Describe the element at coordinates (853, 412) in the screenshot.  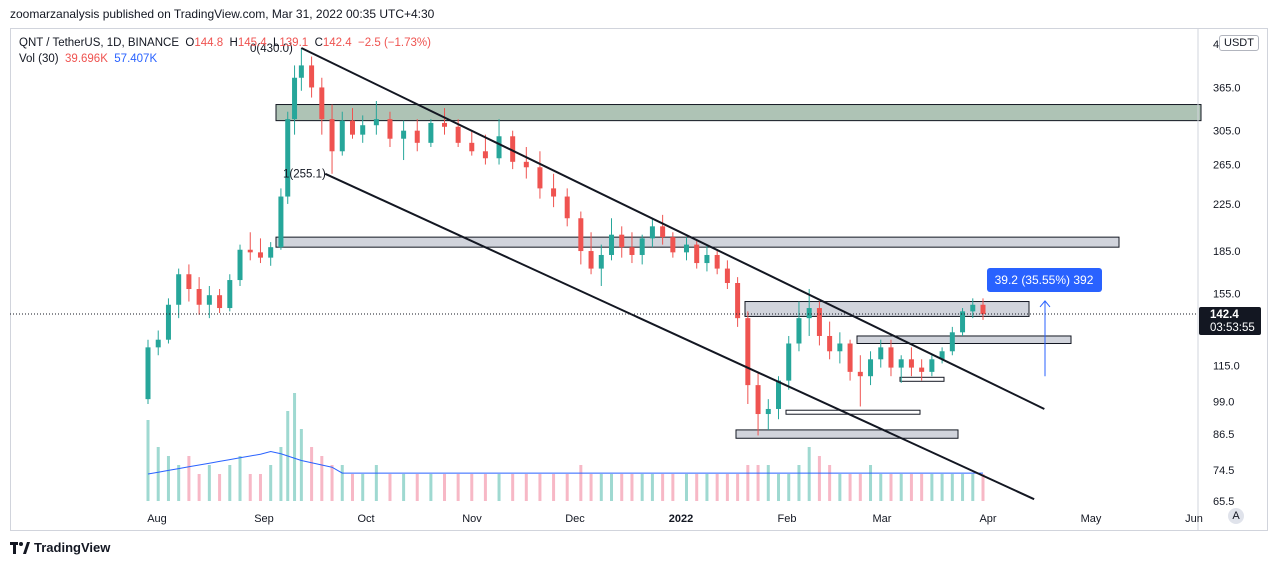
I see `zone-support` at that location.